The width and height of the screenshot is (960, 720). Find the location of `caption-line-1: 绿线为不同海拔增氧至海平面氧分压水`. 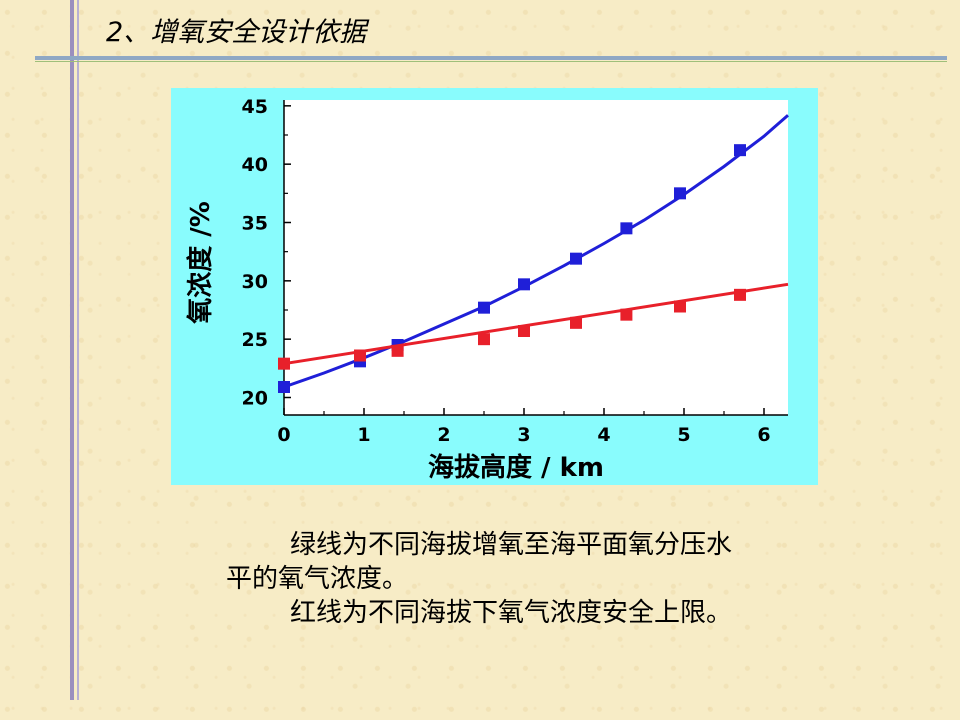

caption-line-1: 绿线为不同海拔增氧至海平面氧分压水 is located at coordinates (511, 545).